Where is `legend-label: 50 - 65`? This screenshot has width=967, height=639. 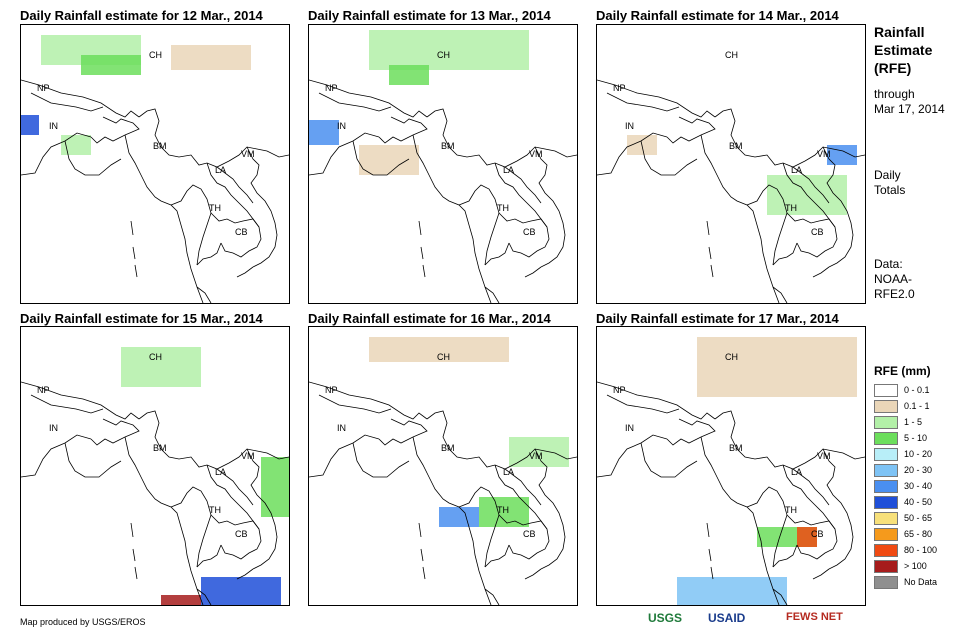 legend-label: 50 - 65 is located at coordinates (918, 518).